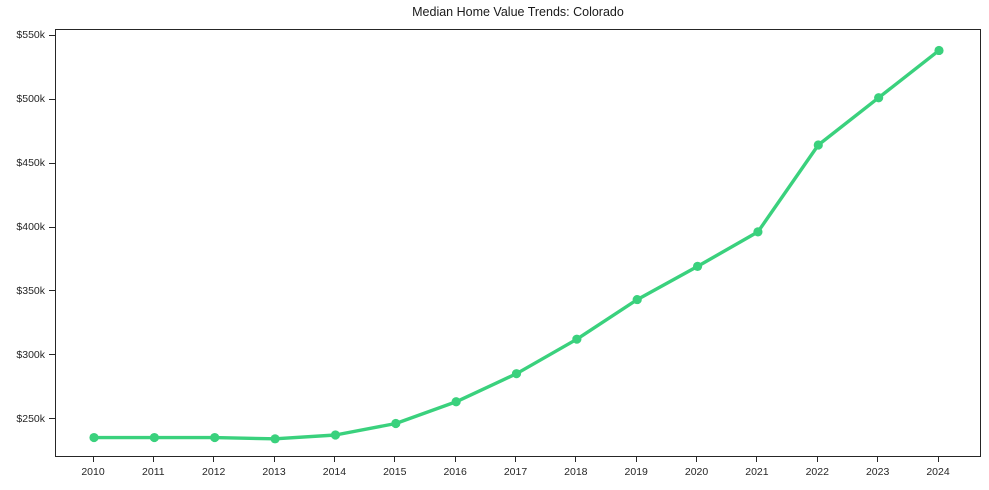  I want to click on x-tick-label: 2021, so click(757, 472).